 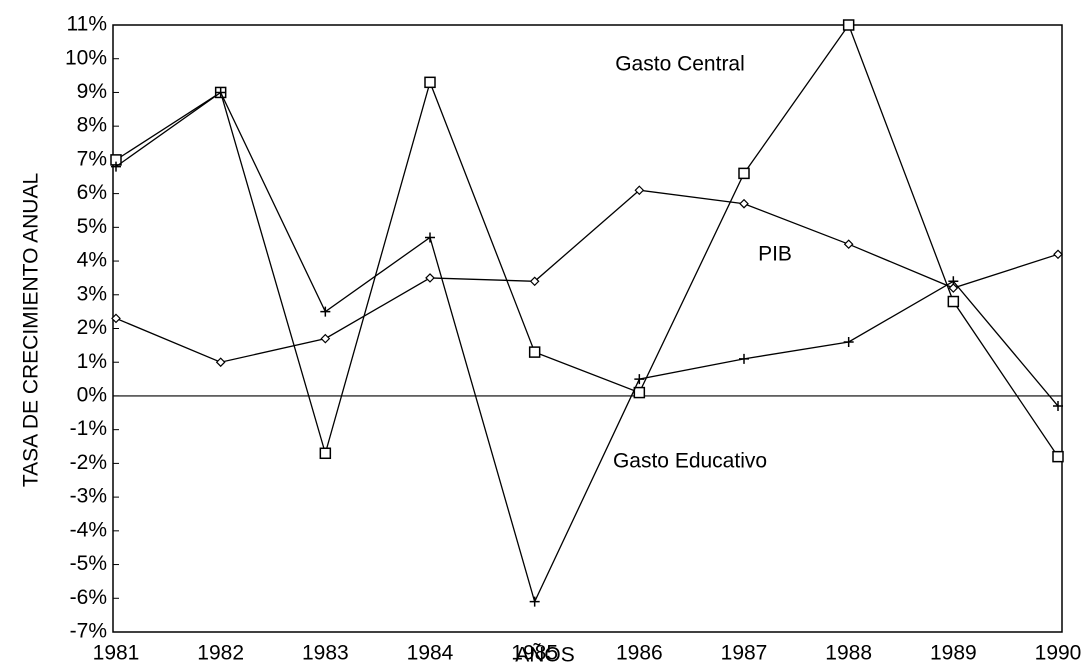 I want to click on series-label: Gasto Educativo, so click(x=690, y=461).